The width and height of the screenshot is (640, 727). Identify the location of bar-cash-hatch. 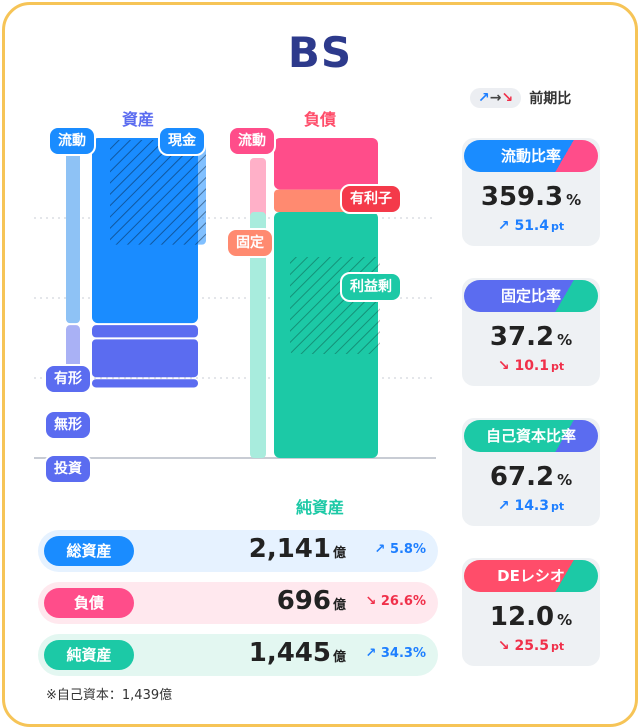
(158, 192).